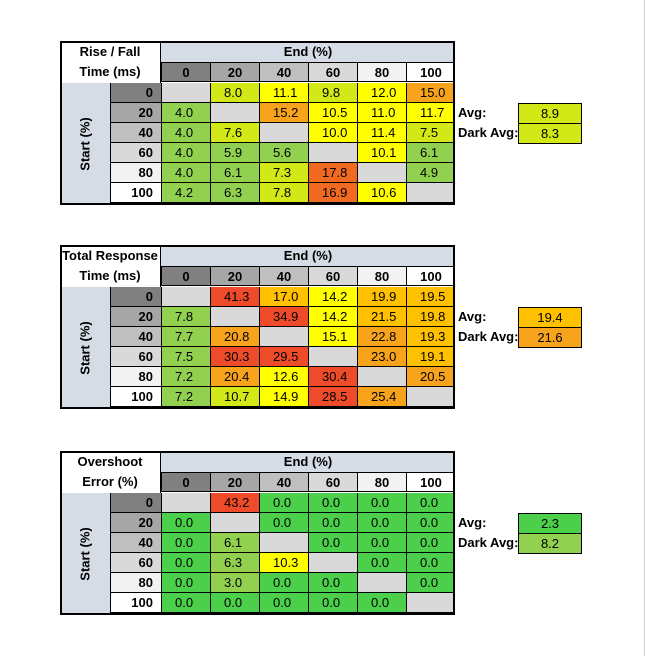 This screenshot has height=656, width=646. What do you see at coordinates (136, 377) in the screenshot?
I see `row-header-80: 80` at bounding box center [136, 377].